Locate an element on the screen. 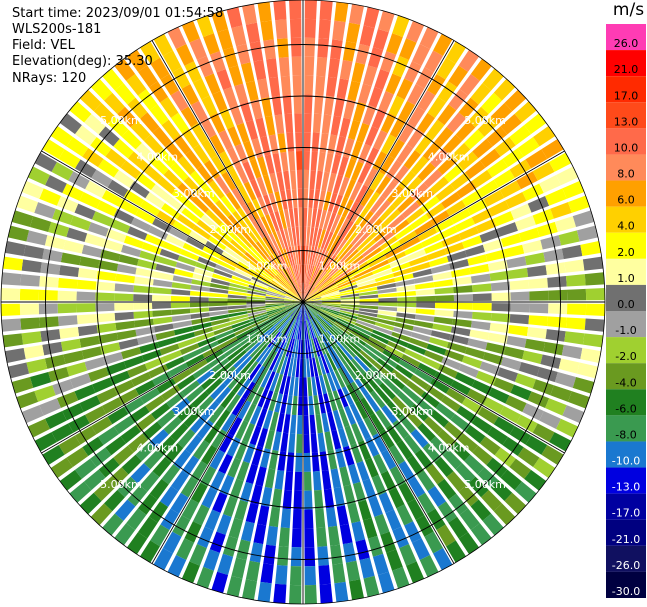 This screenshot has height=607, width=647. colorbar-tick-label: 10.0 is located at coordinates (626, 147).